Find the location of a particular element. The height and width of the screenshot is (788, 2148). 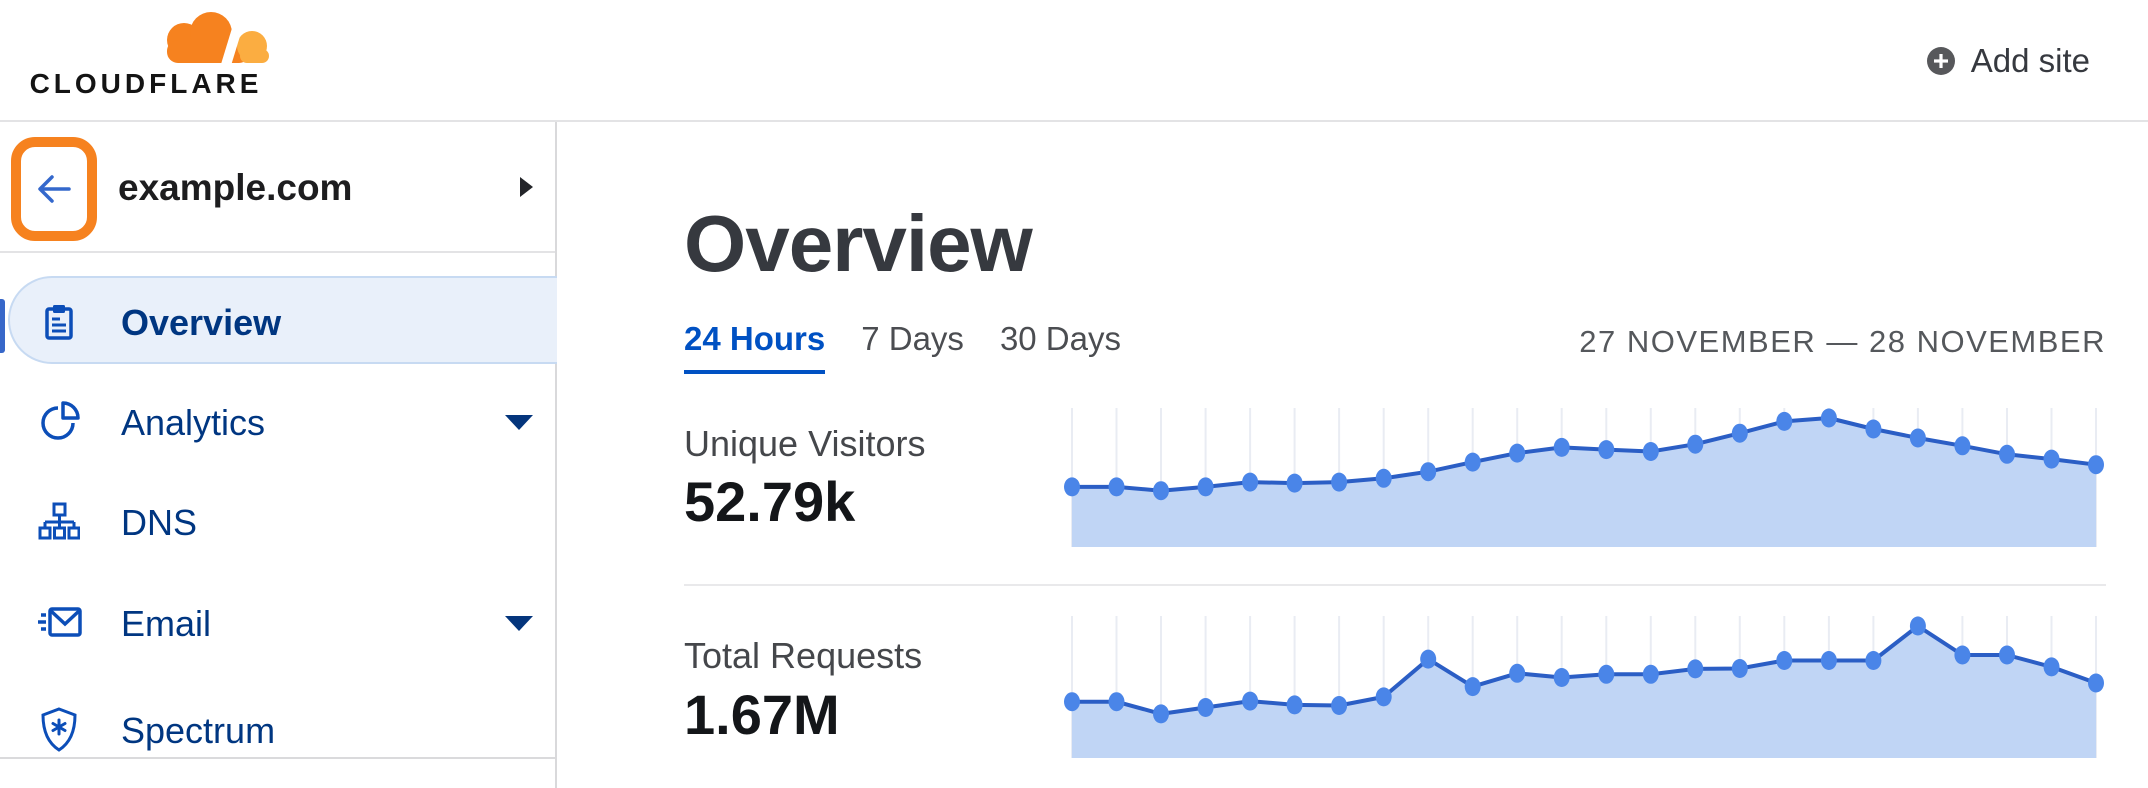

sidebar-item-label: Analytics is located at coordinates (193, 422).